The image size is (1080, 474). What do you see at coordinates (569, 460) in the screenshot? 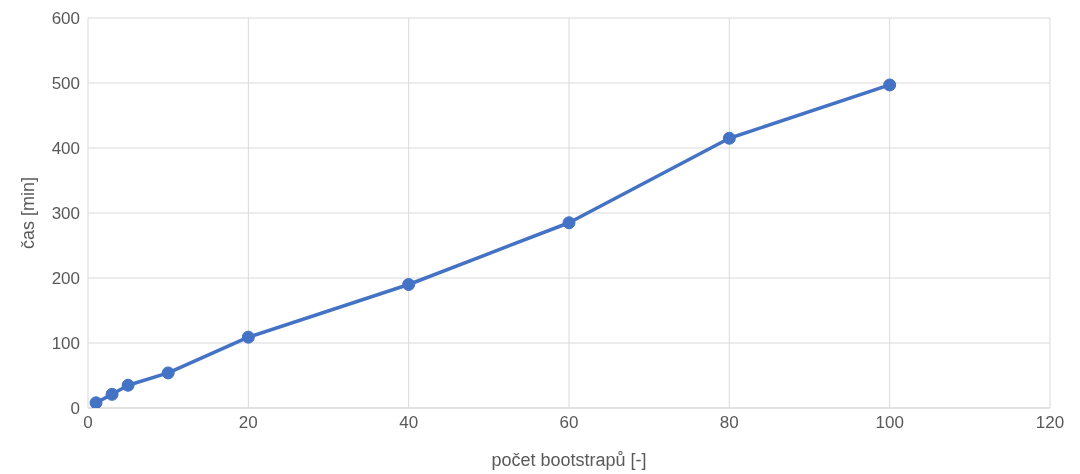
I see `x-axis-title: počet bootstrapů [-]` at bounding box center [569, 460].